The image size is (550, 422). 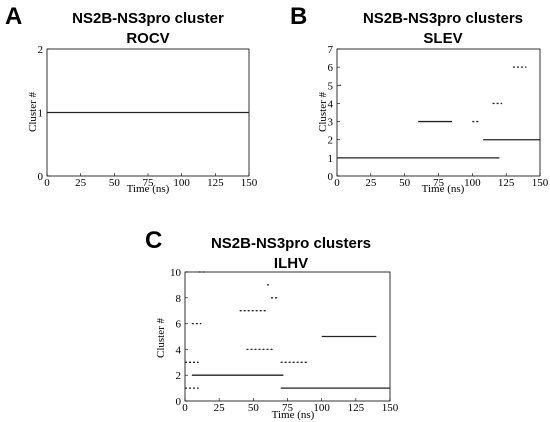 I want to click on chart-subtitle: ROCV, so click(x=147, y=38).